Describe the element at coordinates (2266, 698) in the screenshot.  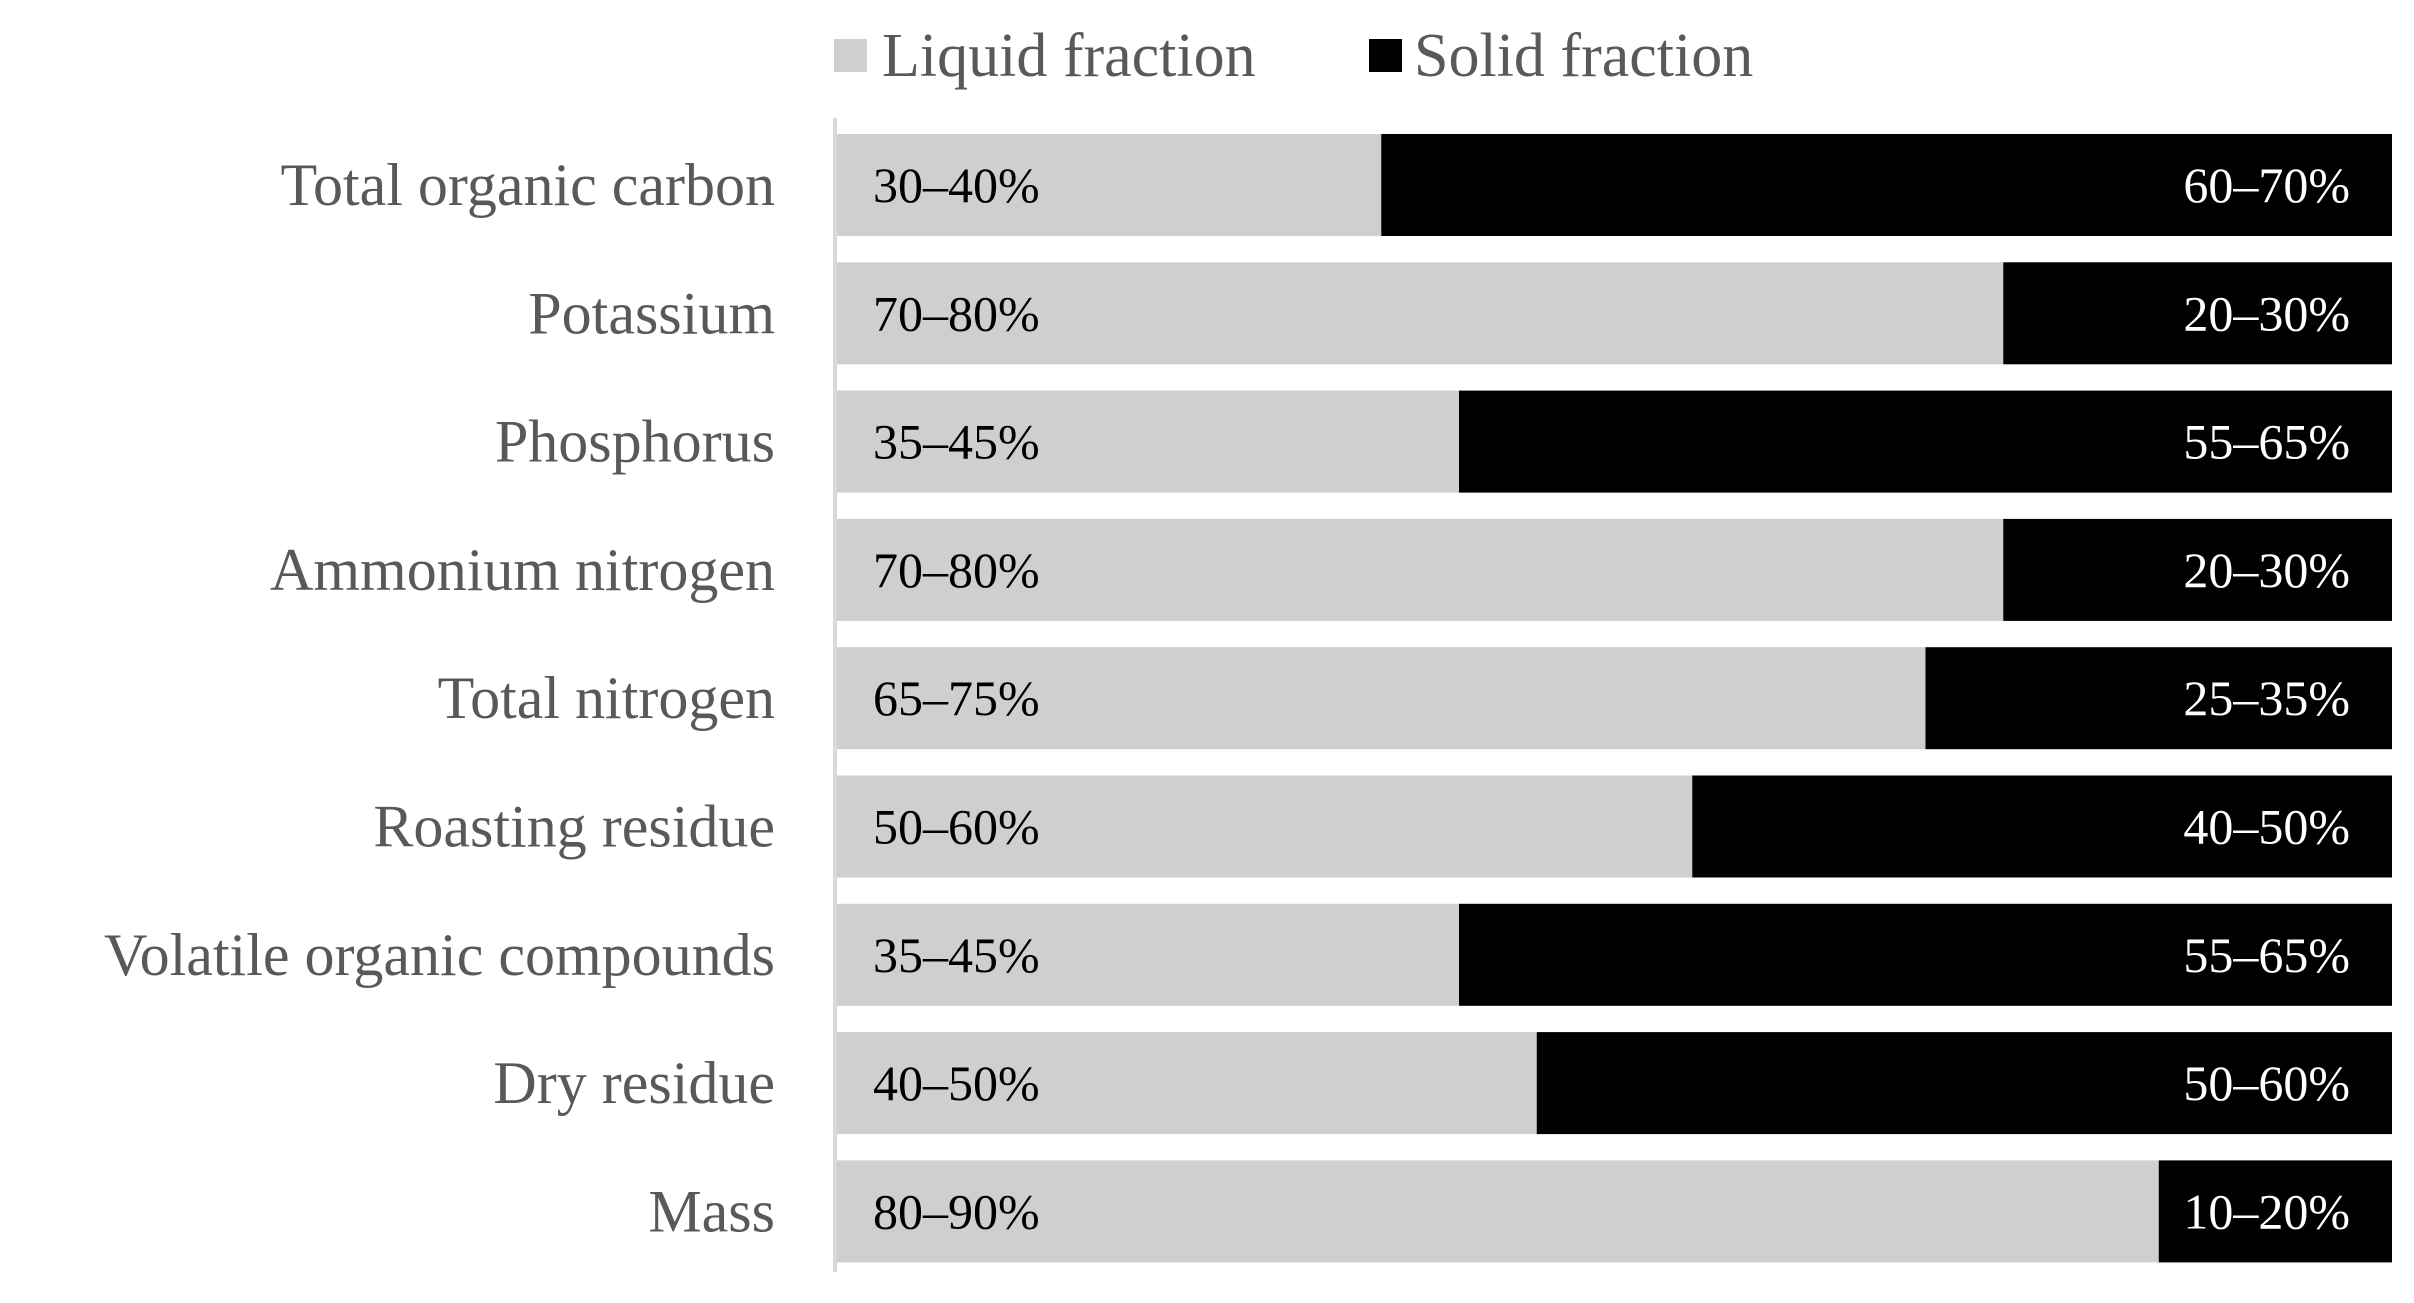
I see `data-label-solid: 25–35%` at that location.